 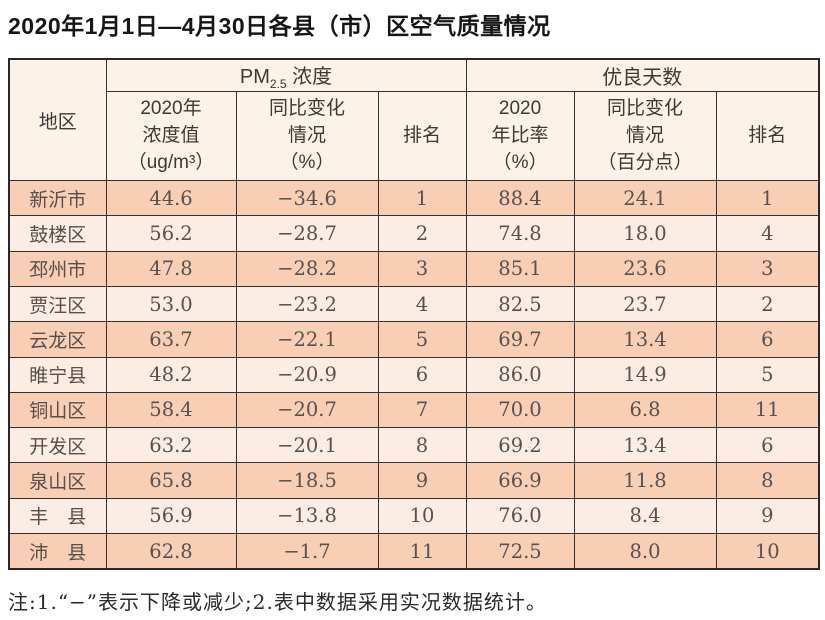 What do you see at coordinates (307, 551) in the screenshot?
I see `pm25-change-cell: −1.7` at bounding box center [307, 551].